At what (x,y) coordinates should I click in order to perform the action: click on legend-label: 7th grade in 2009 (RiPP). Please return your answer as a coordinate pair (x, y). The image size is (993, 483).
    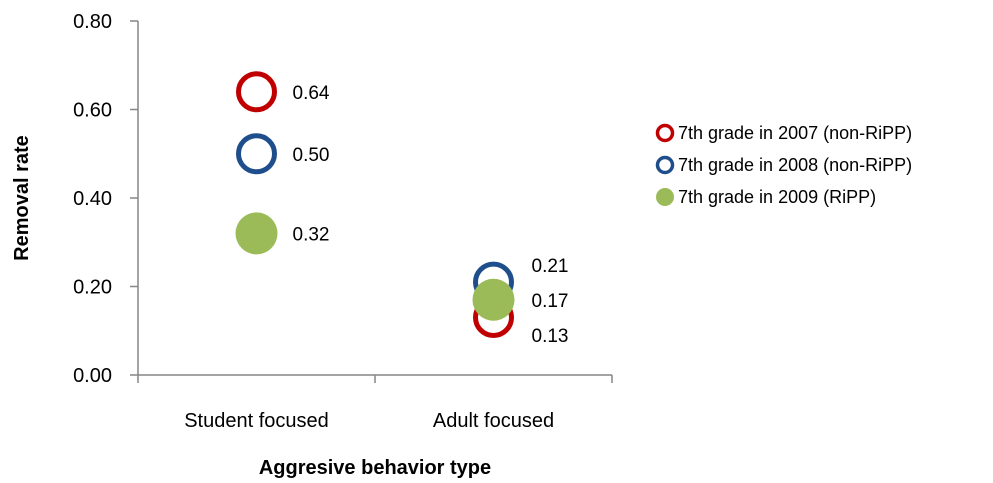
    Looking at the image, I should click on (777, 197).